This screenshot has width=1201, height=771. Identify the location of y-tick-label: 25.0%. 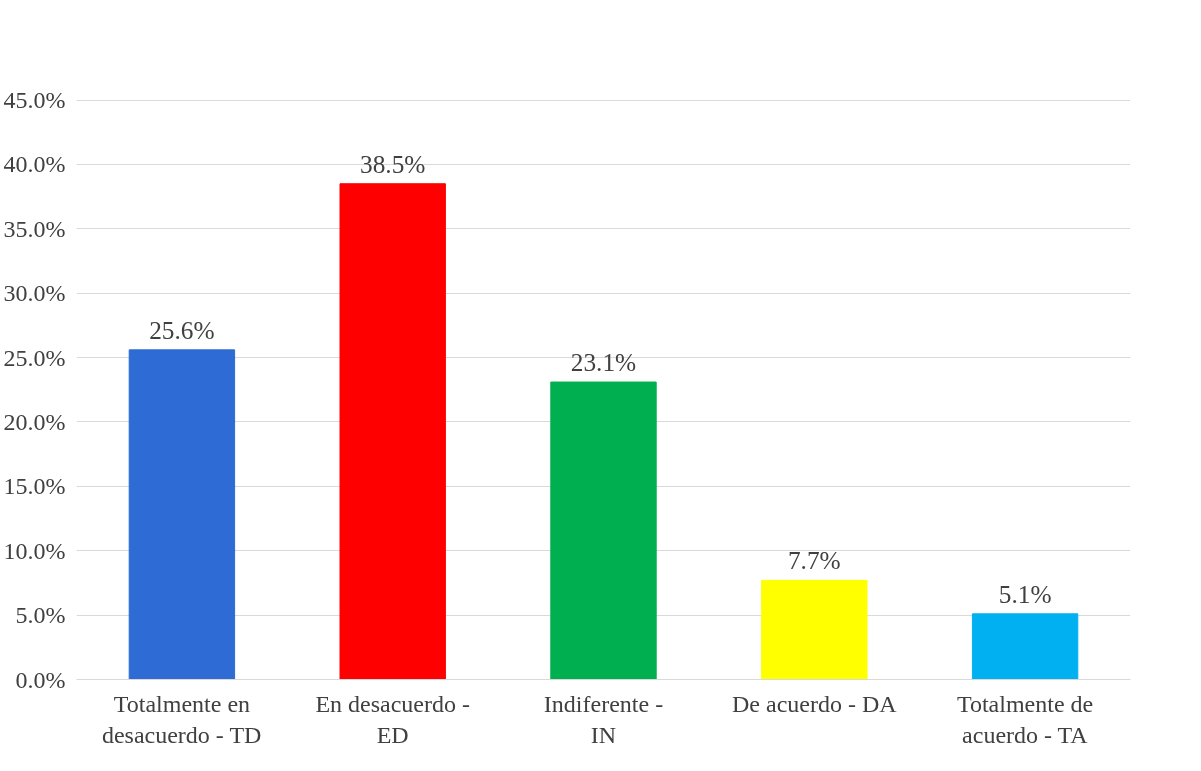
(34, 357).